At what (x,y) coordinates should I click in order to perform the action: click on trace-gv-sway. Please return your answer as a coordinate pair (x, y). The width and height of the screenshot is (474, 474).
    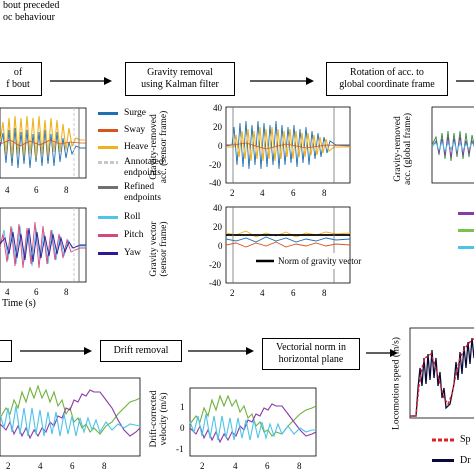
    Looking at the image, I should click on (288, 244).